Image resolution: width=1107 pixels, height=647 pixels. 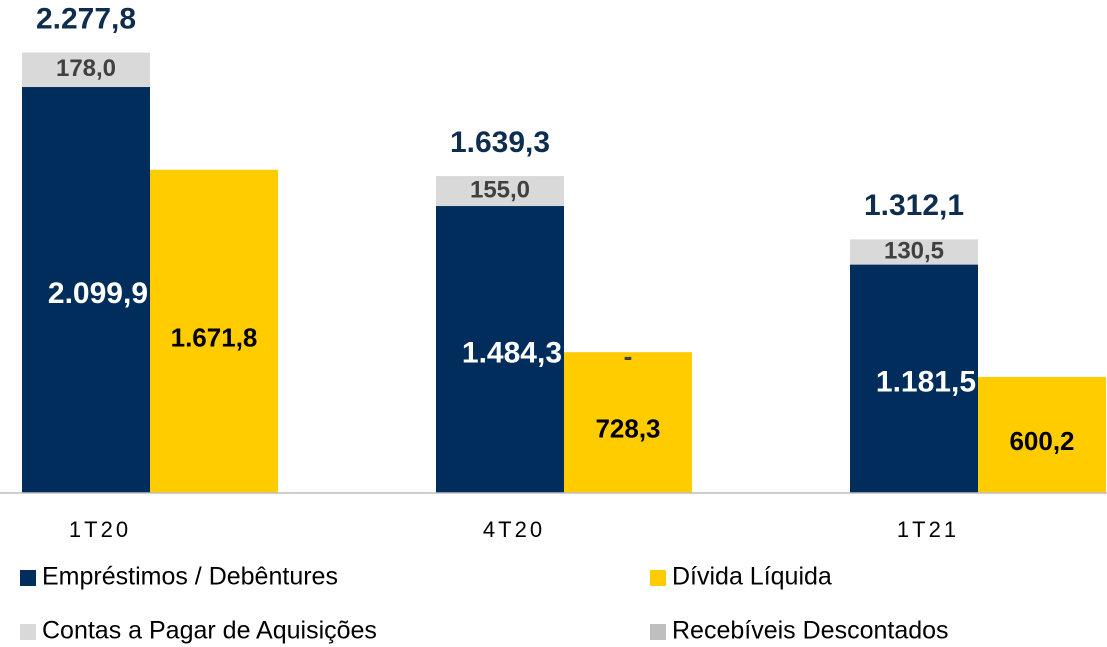 What do you see at coordinates (86, 19) in the screenshot?
I see `total-label: 2.277,8` at bounding box center [86, 19].